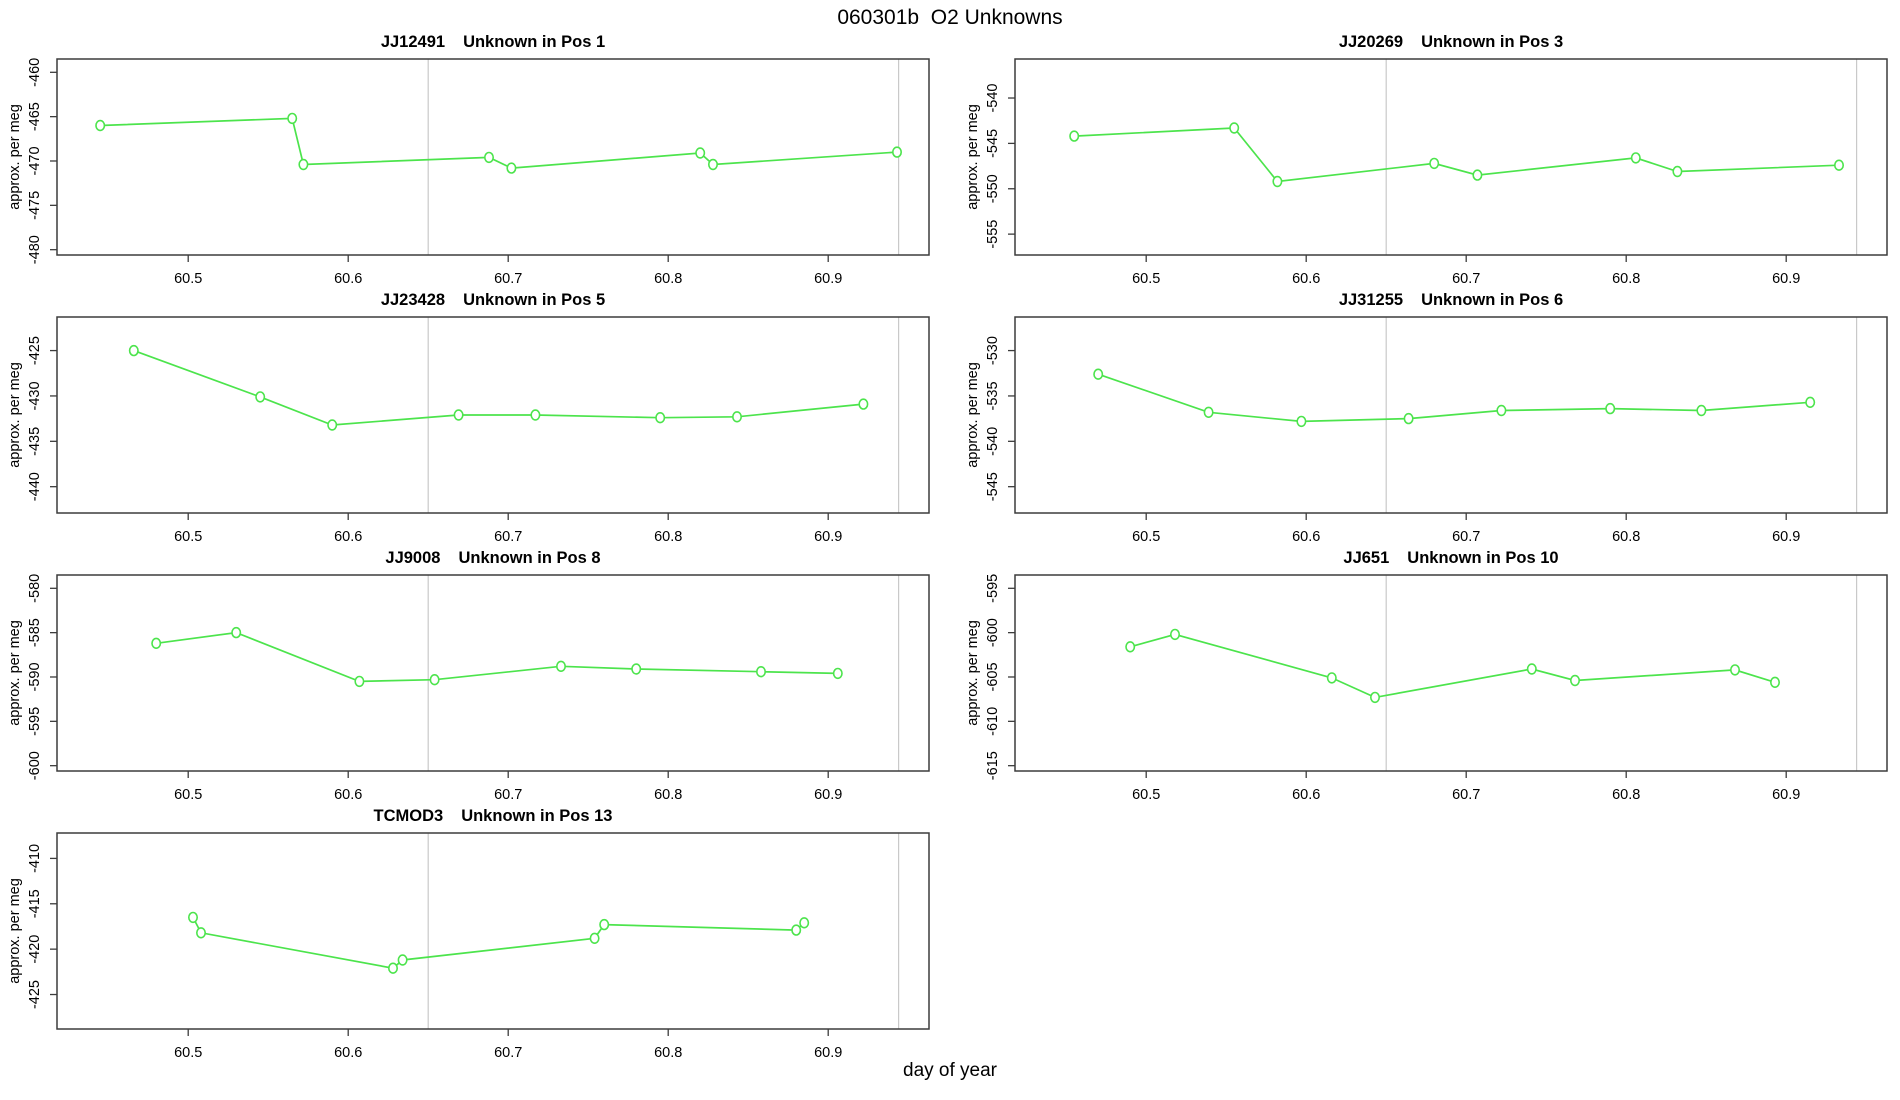 The image size is (1900, 1100). I want to click on panel-title: TCMOD3 Unknown in Pos 13, so click(493, 816).